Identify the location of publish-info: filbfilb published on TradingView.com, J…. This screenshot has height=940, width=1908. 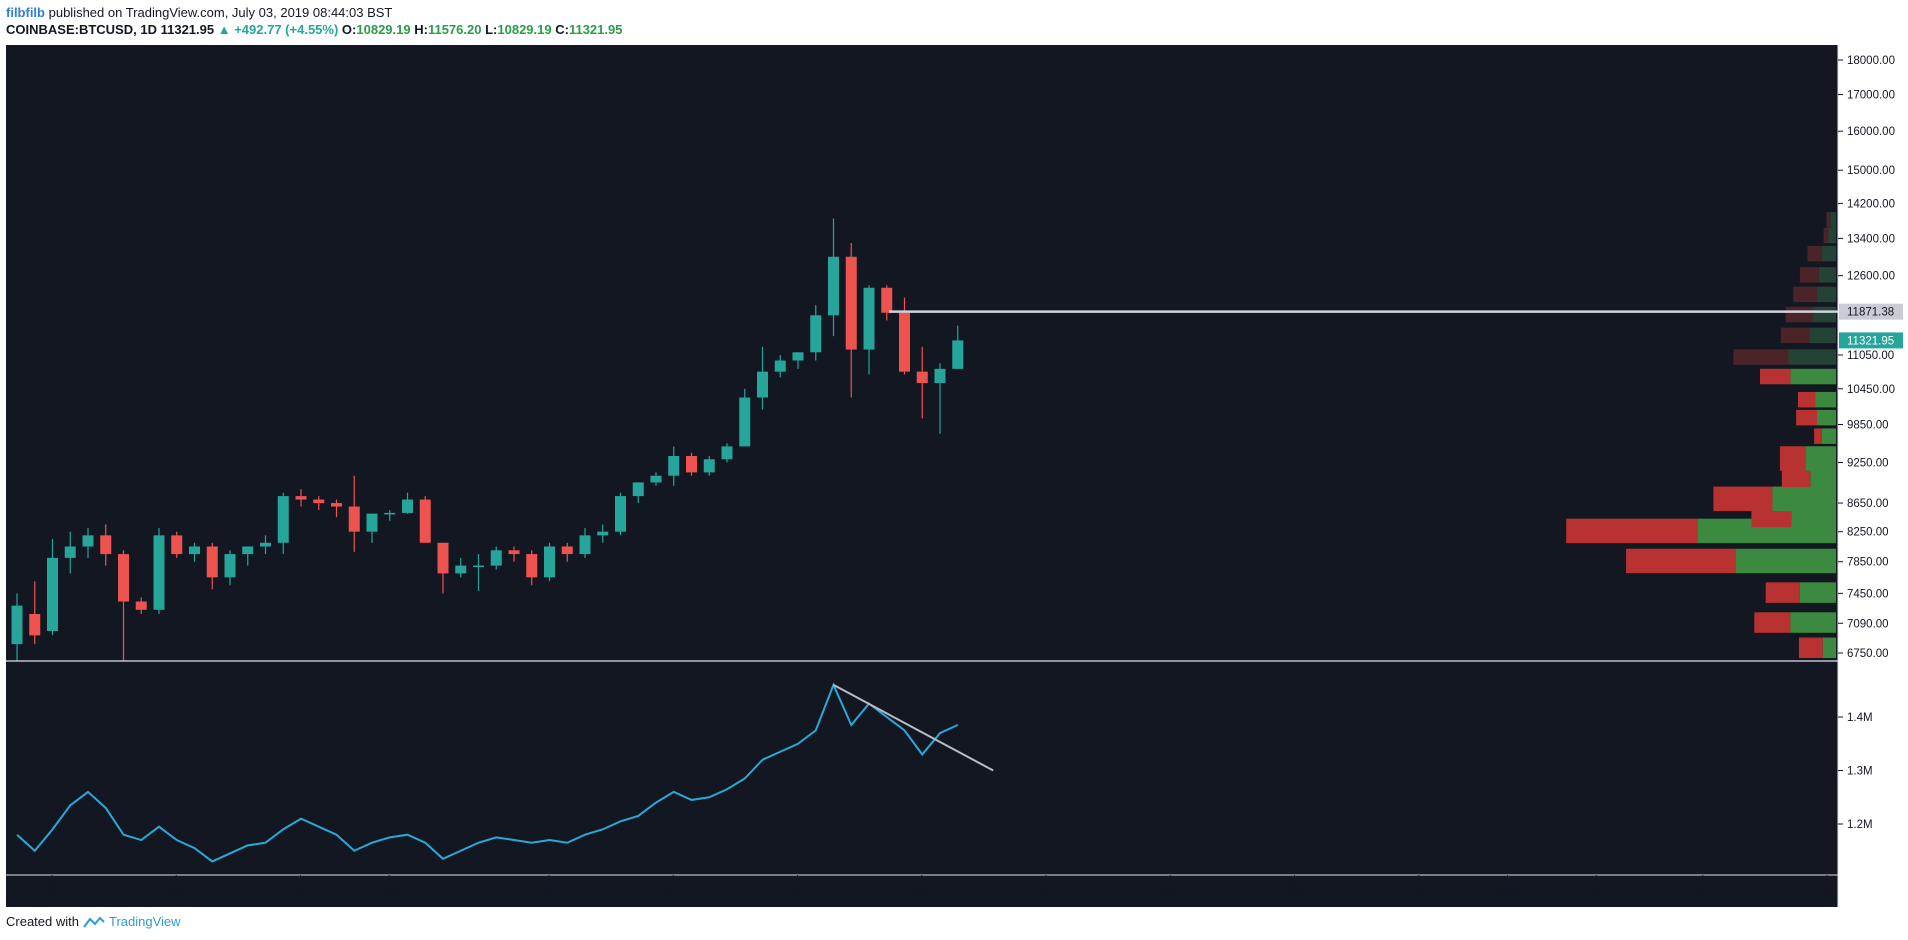
(314, 12).